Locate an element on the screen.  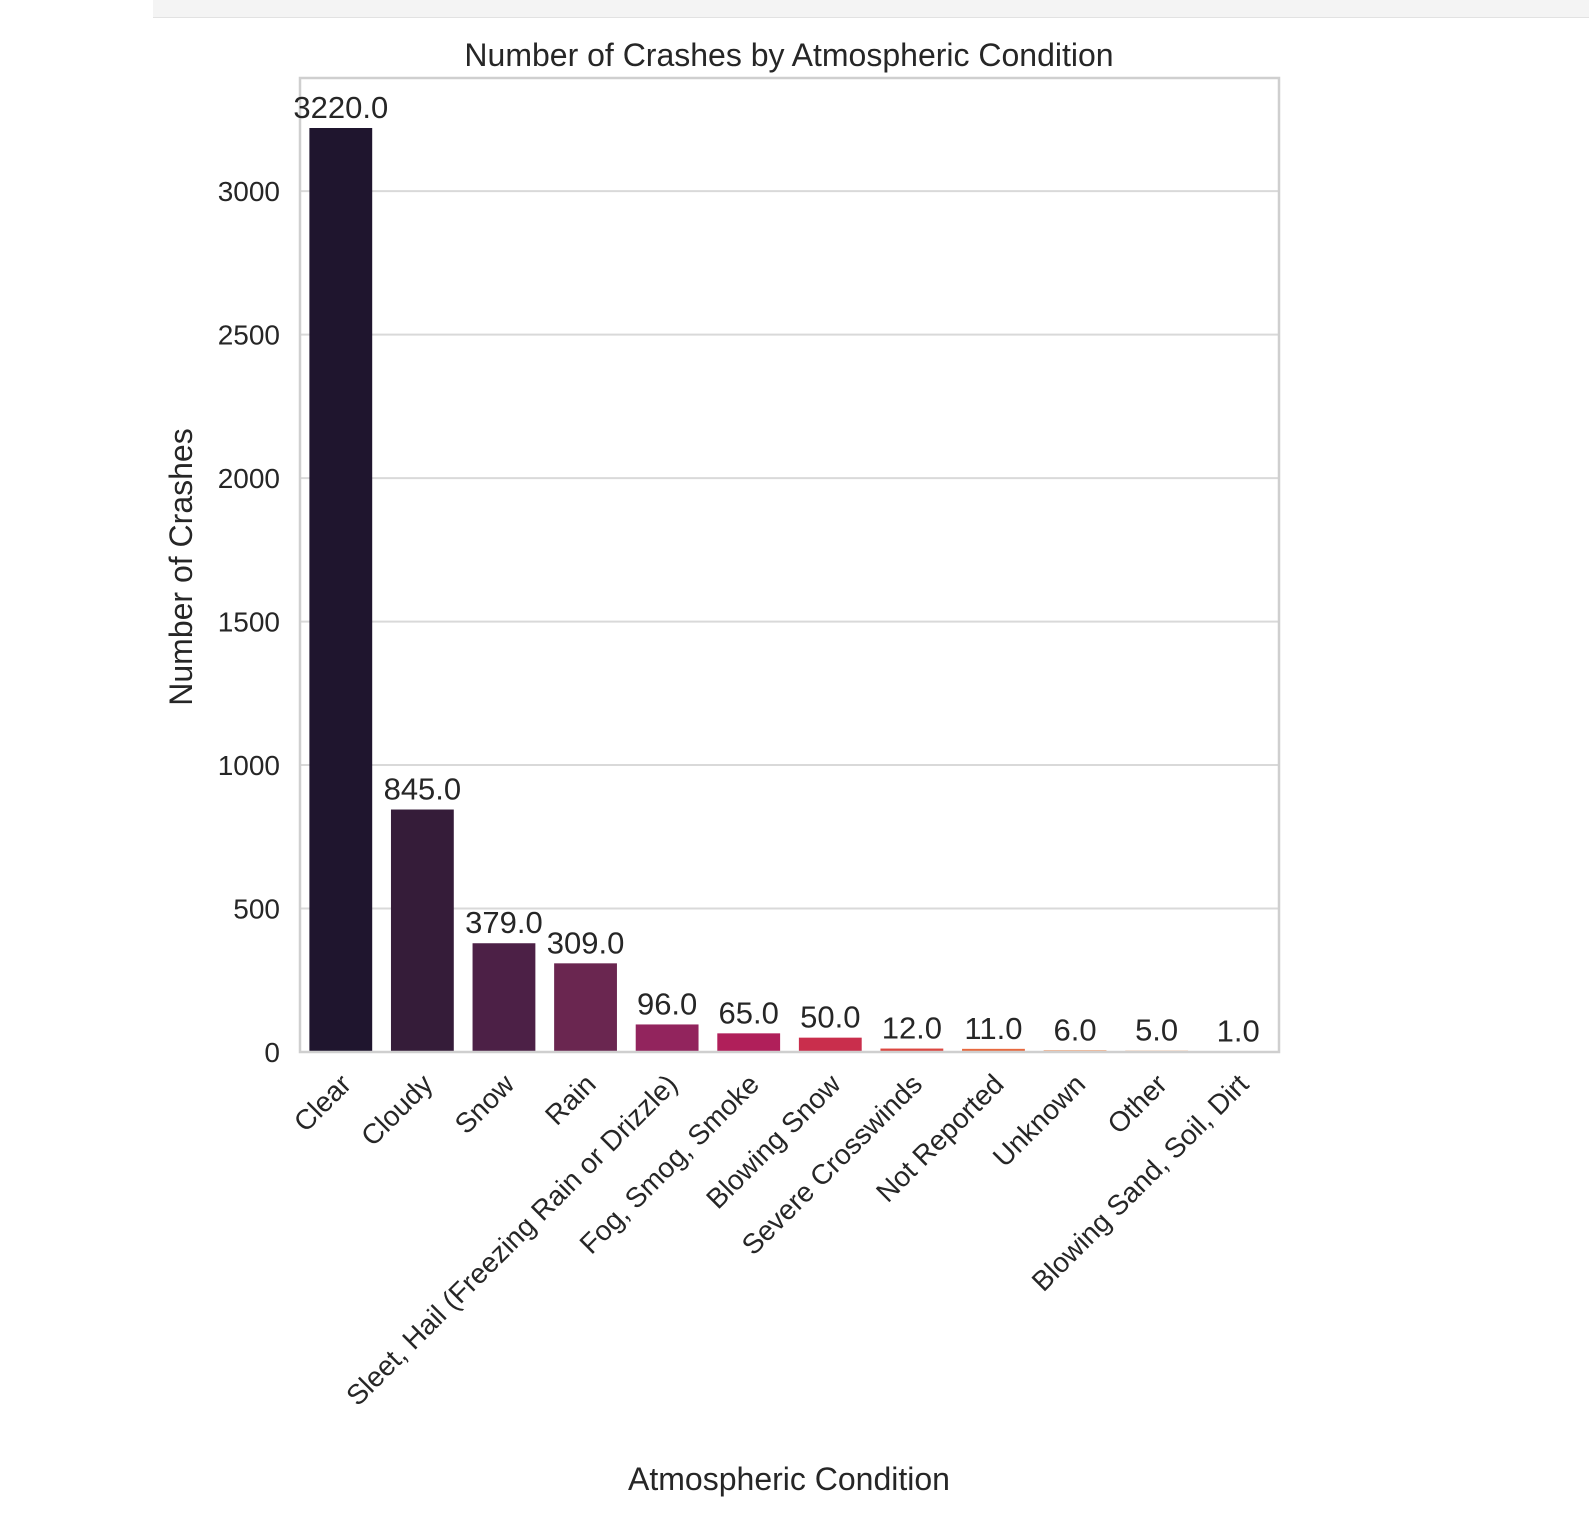
y-tick-label: 500 is located at coordinates (256, 909).